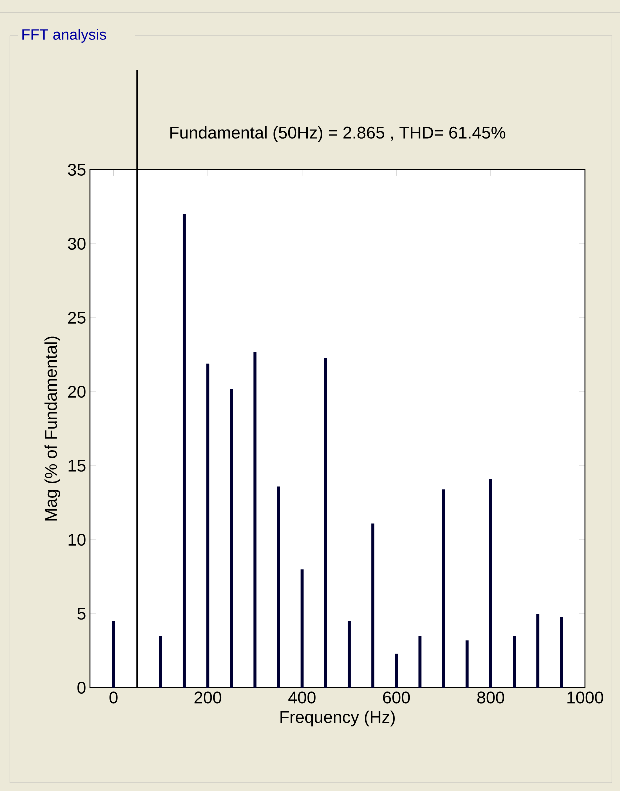 Image resolution: width=620 pixels, height=791 pixels. What do you see at coordinates (77, 392) in the screenshot?
I see `y-tick-label: 20` at bounding box center [77, 392].